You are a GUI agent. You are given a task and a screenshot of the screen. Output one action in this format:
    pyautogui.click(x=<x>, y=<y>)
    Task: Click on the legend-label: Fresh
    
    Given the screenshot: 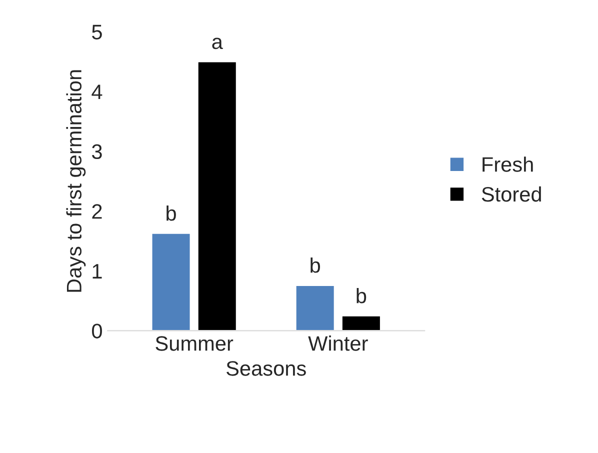 What is the action you would take?
    pyautogui.click(x=507, y=164)
    